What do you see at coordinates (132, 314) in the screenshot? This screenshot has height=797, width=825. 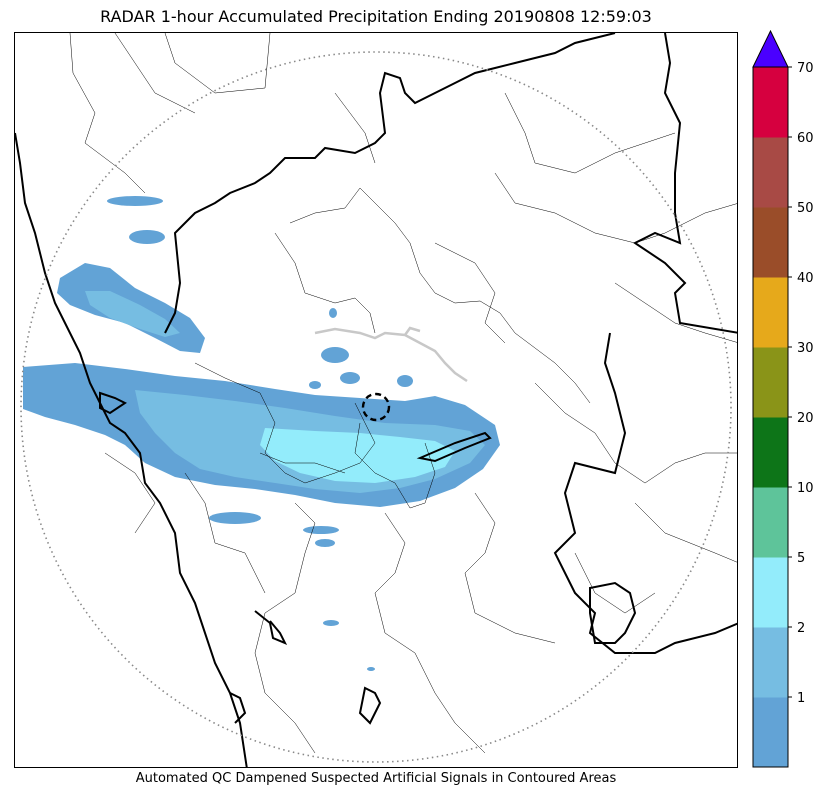 I see `echo-nw-band-medium` at bounding box center [132, 314].